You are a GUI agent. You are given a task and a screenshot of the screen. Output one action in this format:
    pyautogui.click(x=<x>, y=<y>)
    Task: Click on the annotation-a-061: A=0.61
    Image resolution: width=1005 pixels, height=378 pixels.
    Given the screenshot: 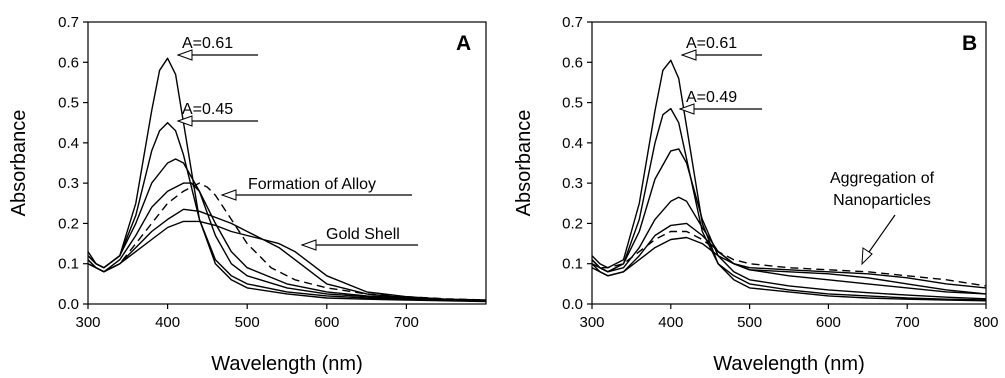 What is the action you would take?
    pyautogui.click(x=217, y=48)
    